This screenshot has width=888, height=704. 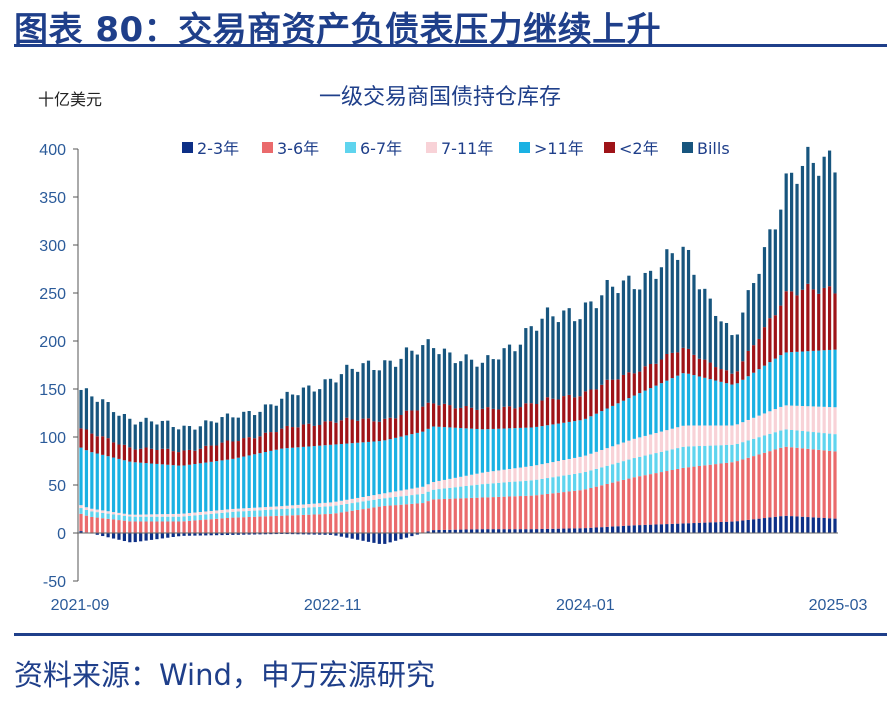 I want to click on y-axis: -50 0 50 100 150 200 250 300 350 400, so click(x=59, y=366).